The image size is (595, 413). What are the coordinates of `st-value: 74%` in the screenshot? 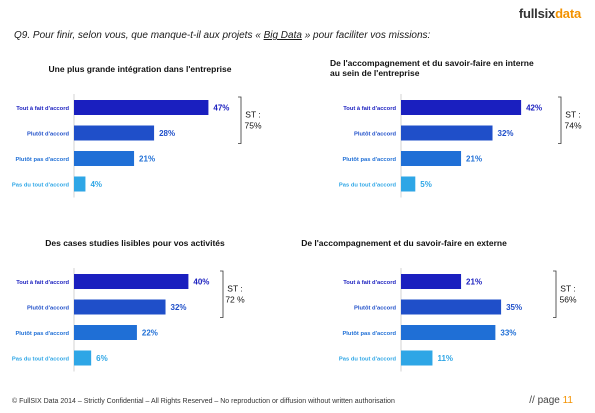 It's located at (572, 125).